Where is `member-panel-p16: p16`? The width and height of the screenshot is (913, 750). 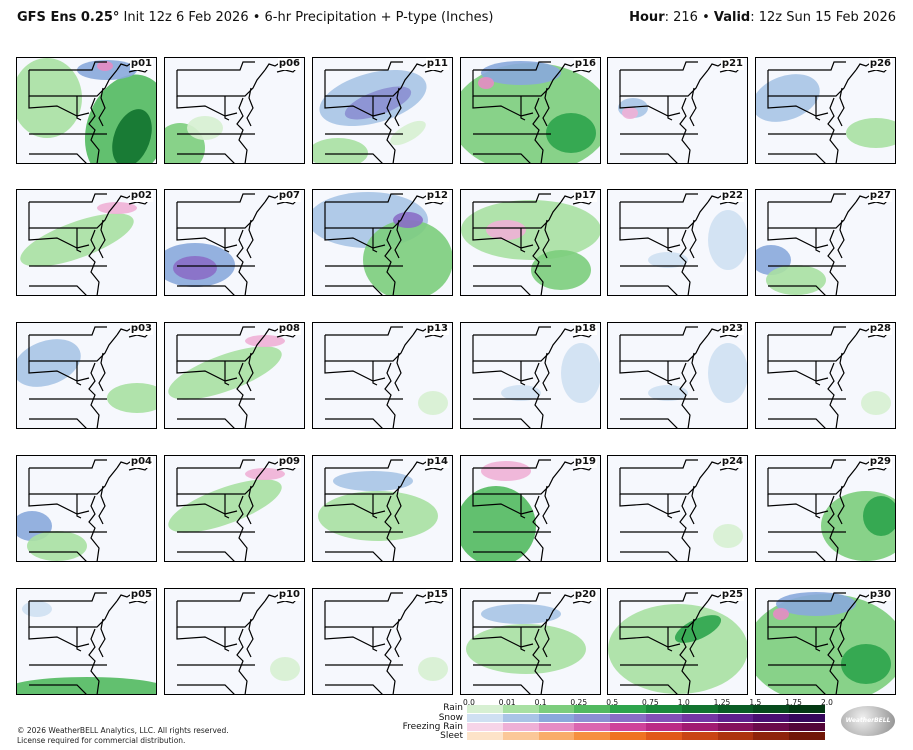
member-panel-p16: p16 is located at coordinates (530, 110).